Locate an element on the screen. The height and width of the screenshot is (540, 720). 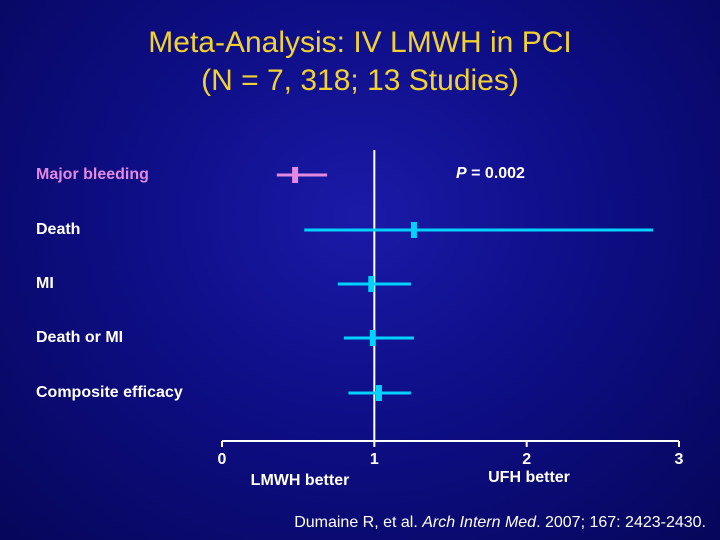
x-tick-label-0: 0 is located at coordinates (222, 459).